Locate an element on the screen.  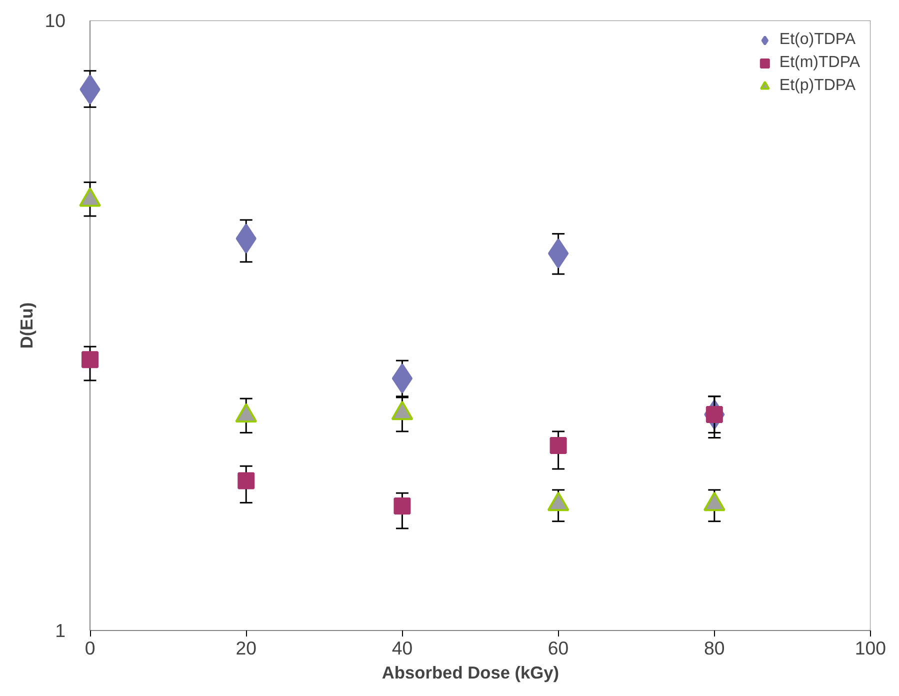
x-axis-title: Absorbed Dose (kGy) is located at coordinates (471, 672).